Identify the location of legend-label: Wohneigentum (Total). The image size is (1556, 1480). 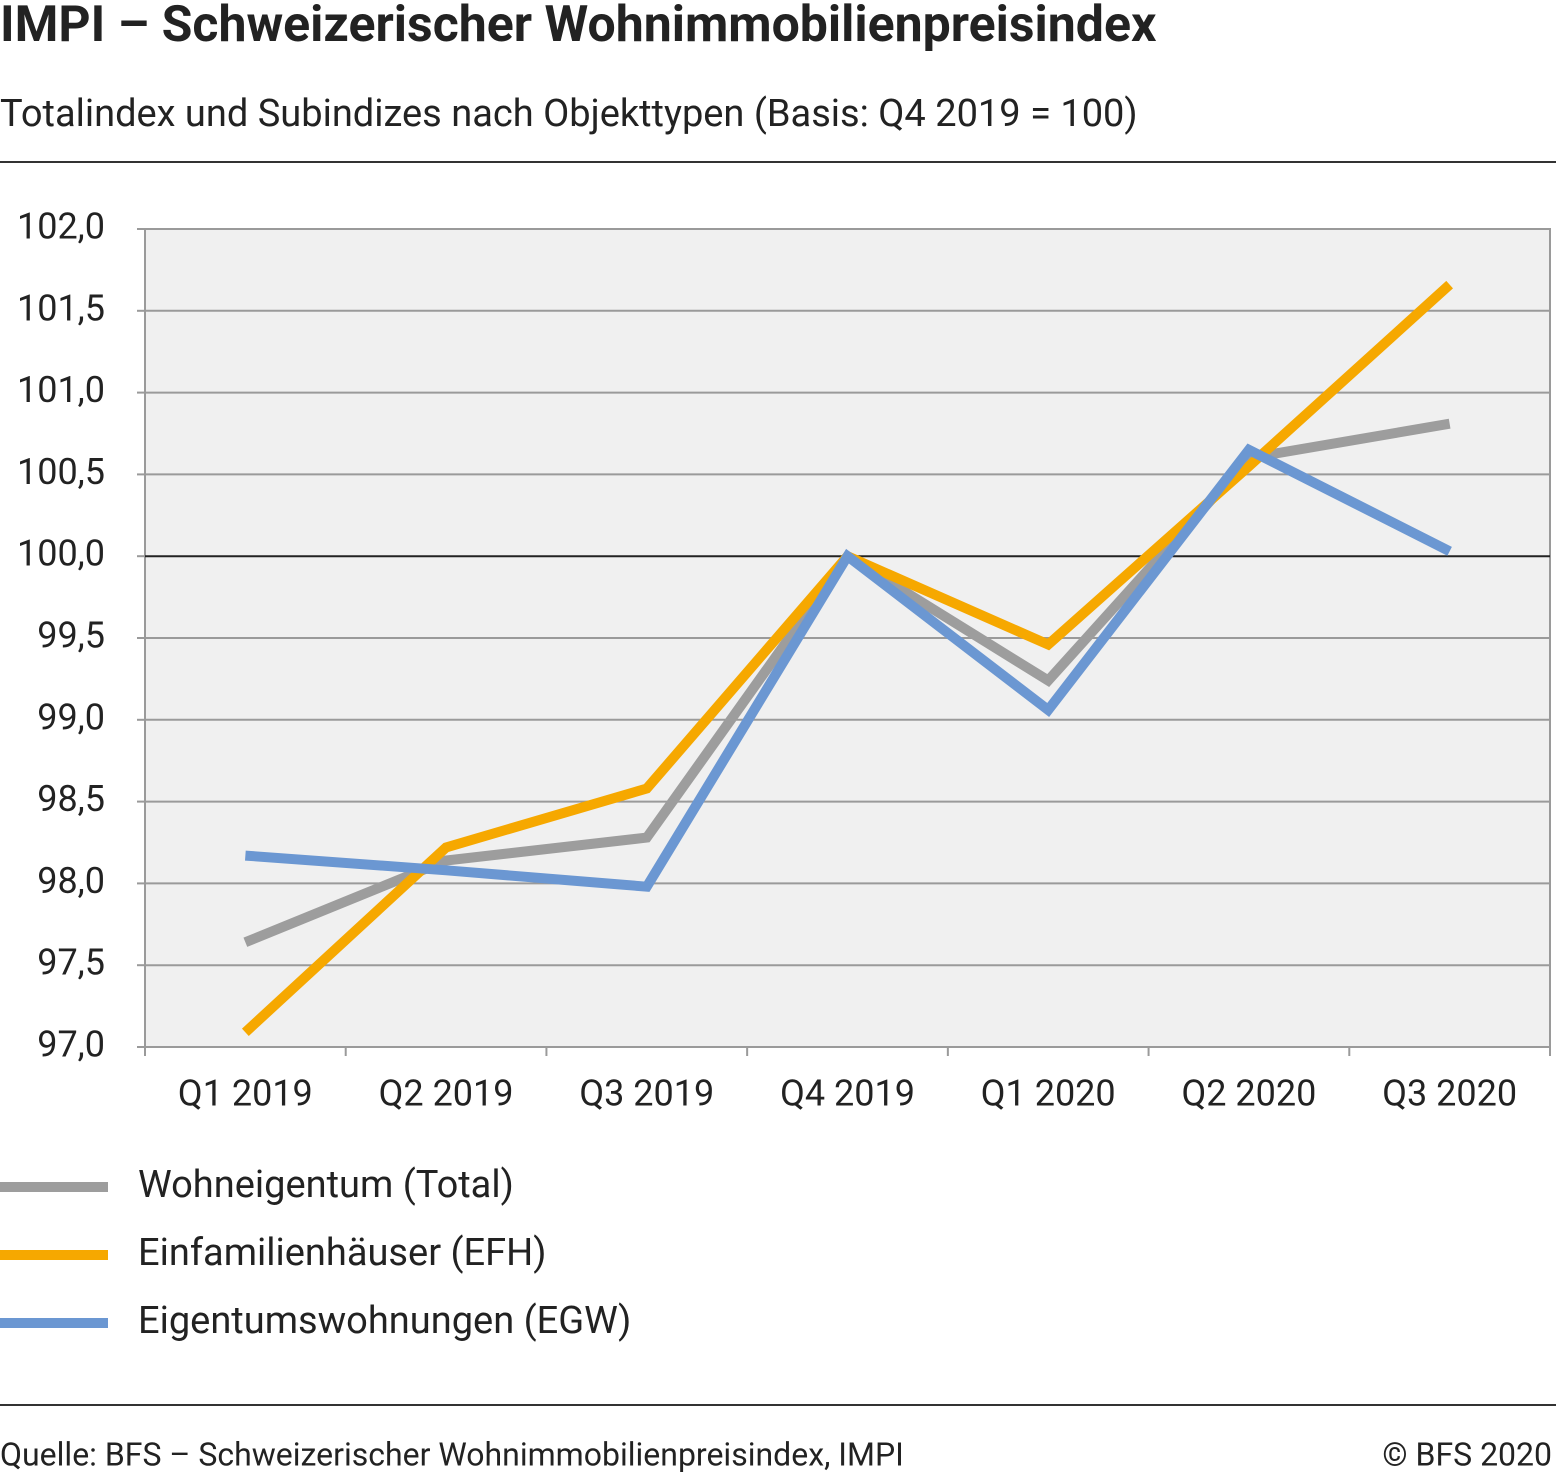
(326, 1185).